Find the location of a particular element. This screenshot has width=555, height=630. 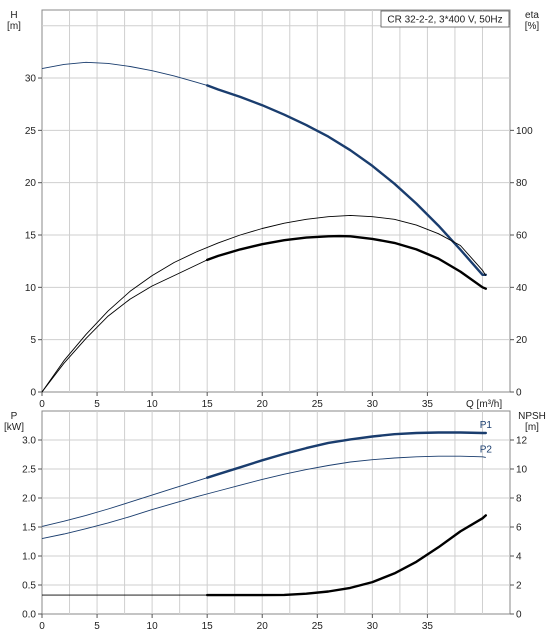

chart-title: CR 32-2-2, 3*400 V, 50Hz is located at coordinates (444, 20).